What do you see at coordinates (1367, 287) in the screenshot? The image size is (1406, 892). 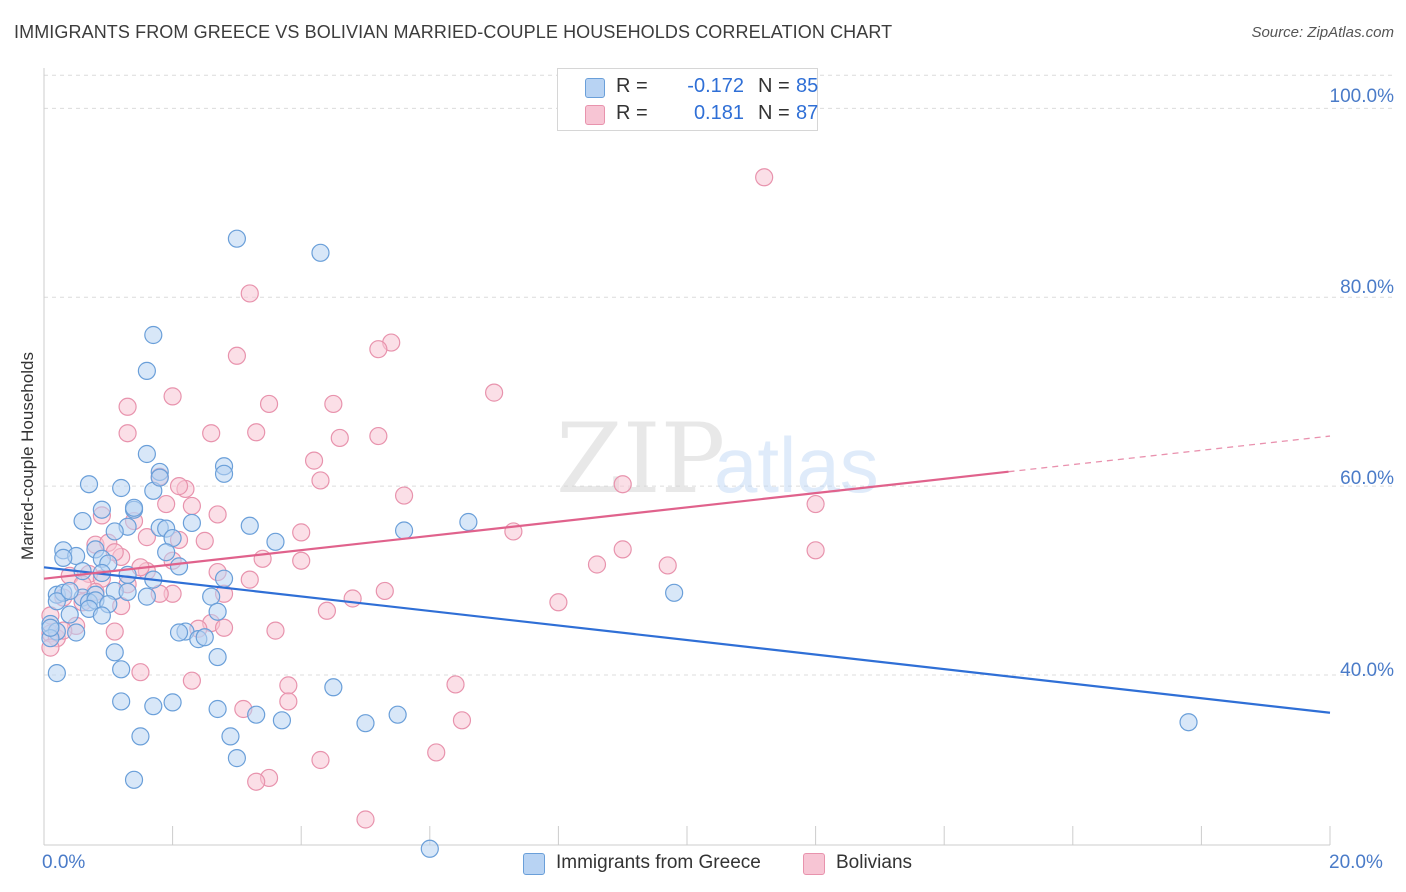 I see `y-tick-80: 80.0%` at bounding box center [1367, 287].